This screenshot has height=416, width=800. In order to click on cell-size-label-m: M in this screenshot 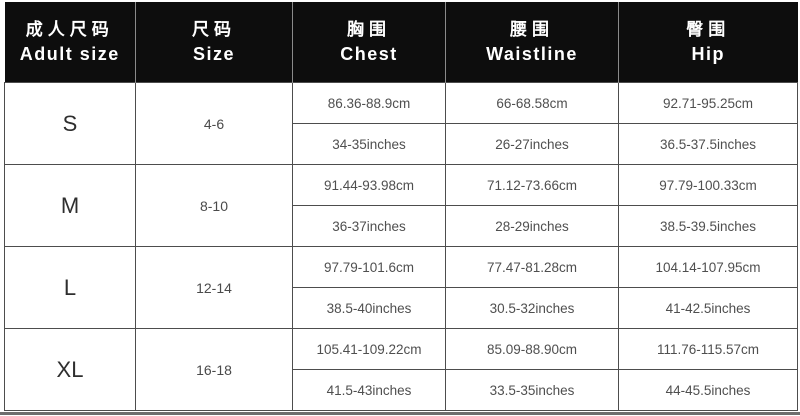, I will do `click(70, 205)`.